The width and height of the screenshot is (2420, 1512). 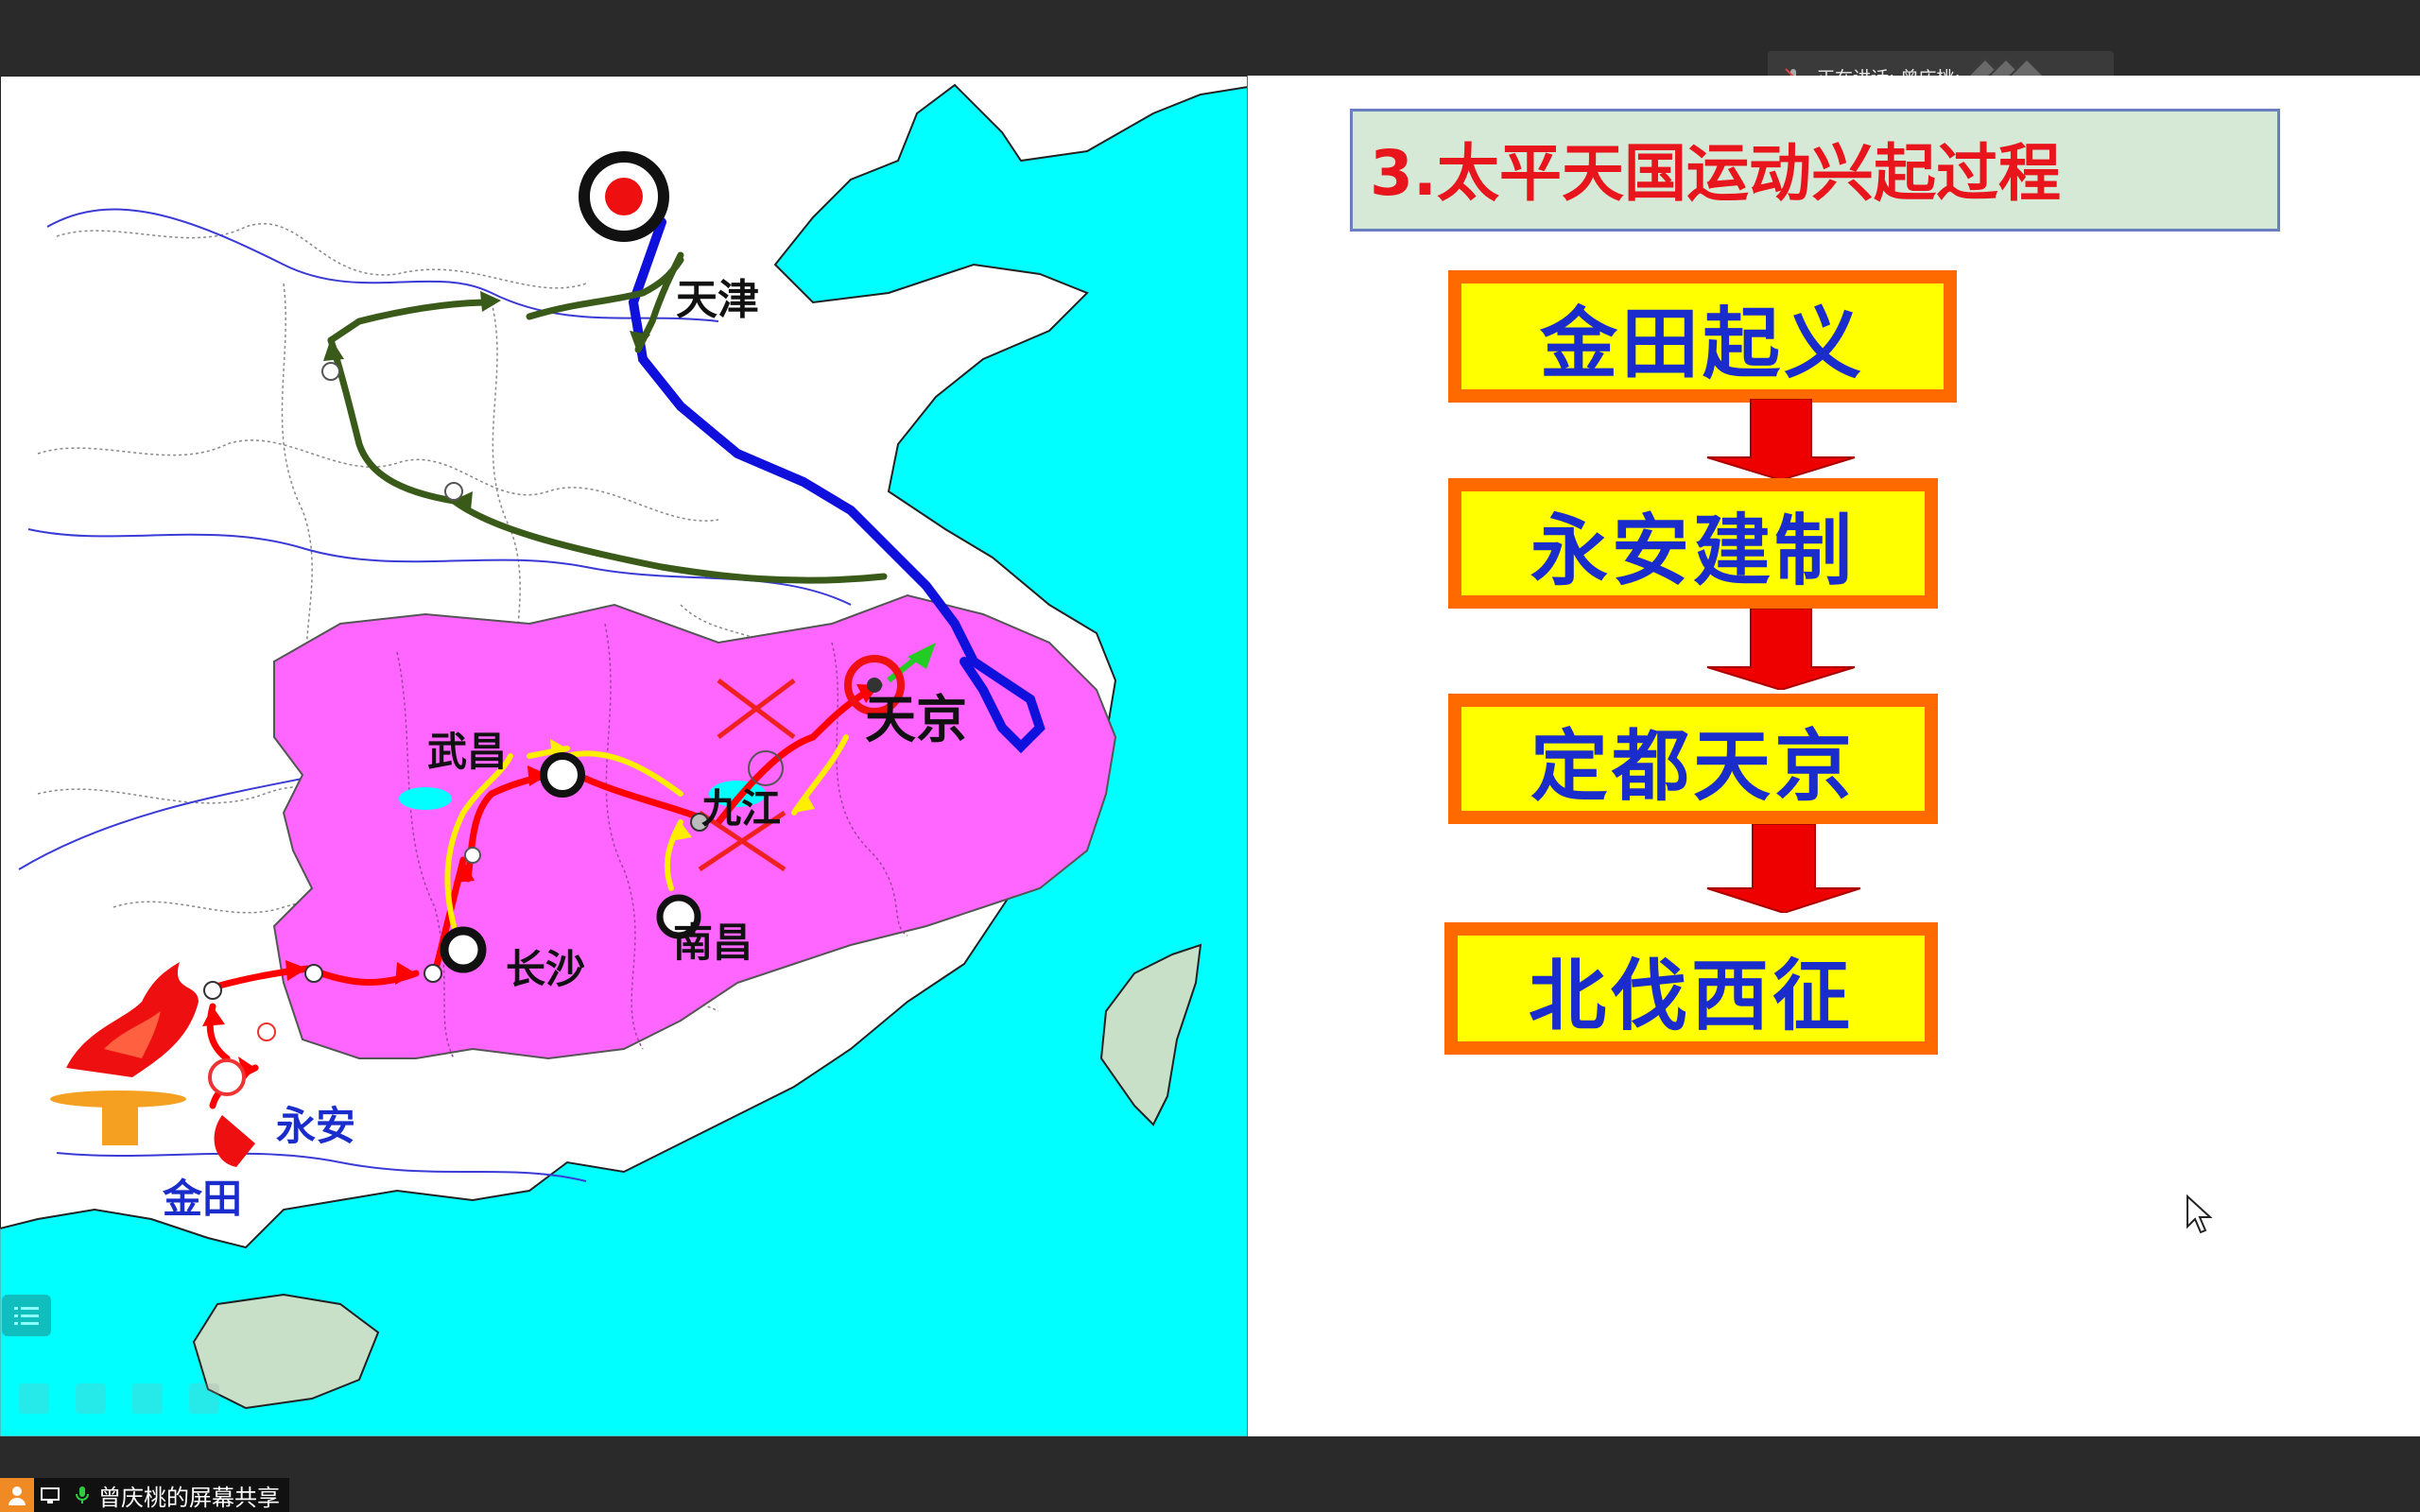 I want to click on mic-icon, so click(x=83, y=1494).